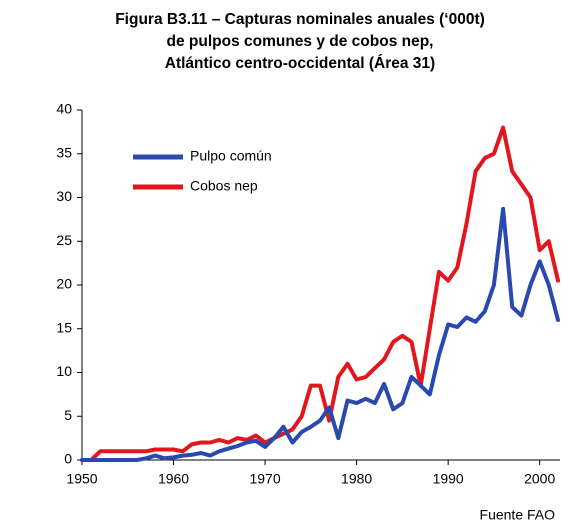  Describe the element at coordinates (68, 415) in the screenshot. I see `y-tick-label: 5` at that location.